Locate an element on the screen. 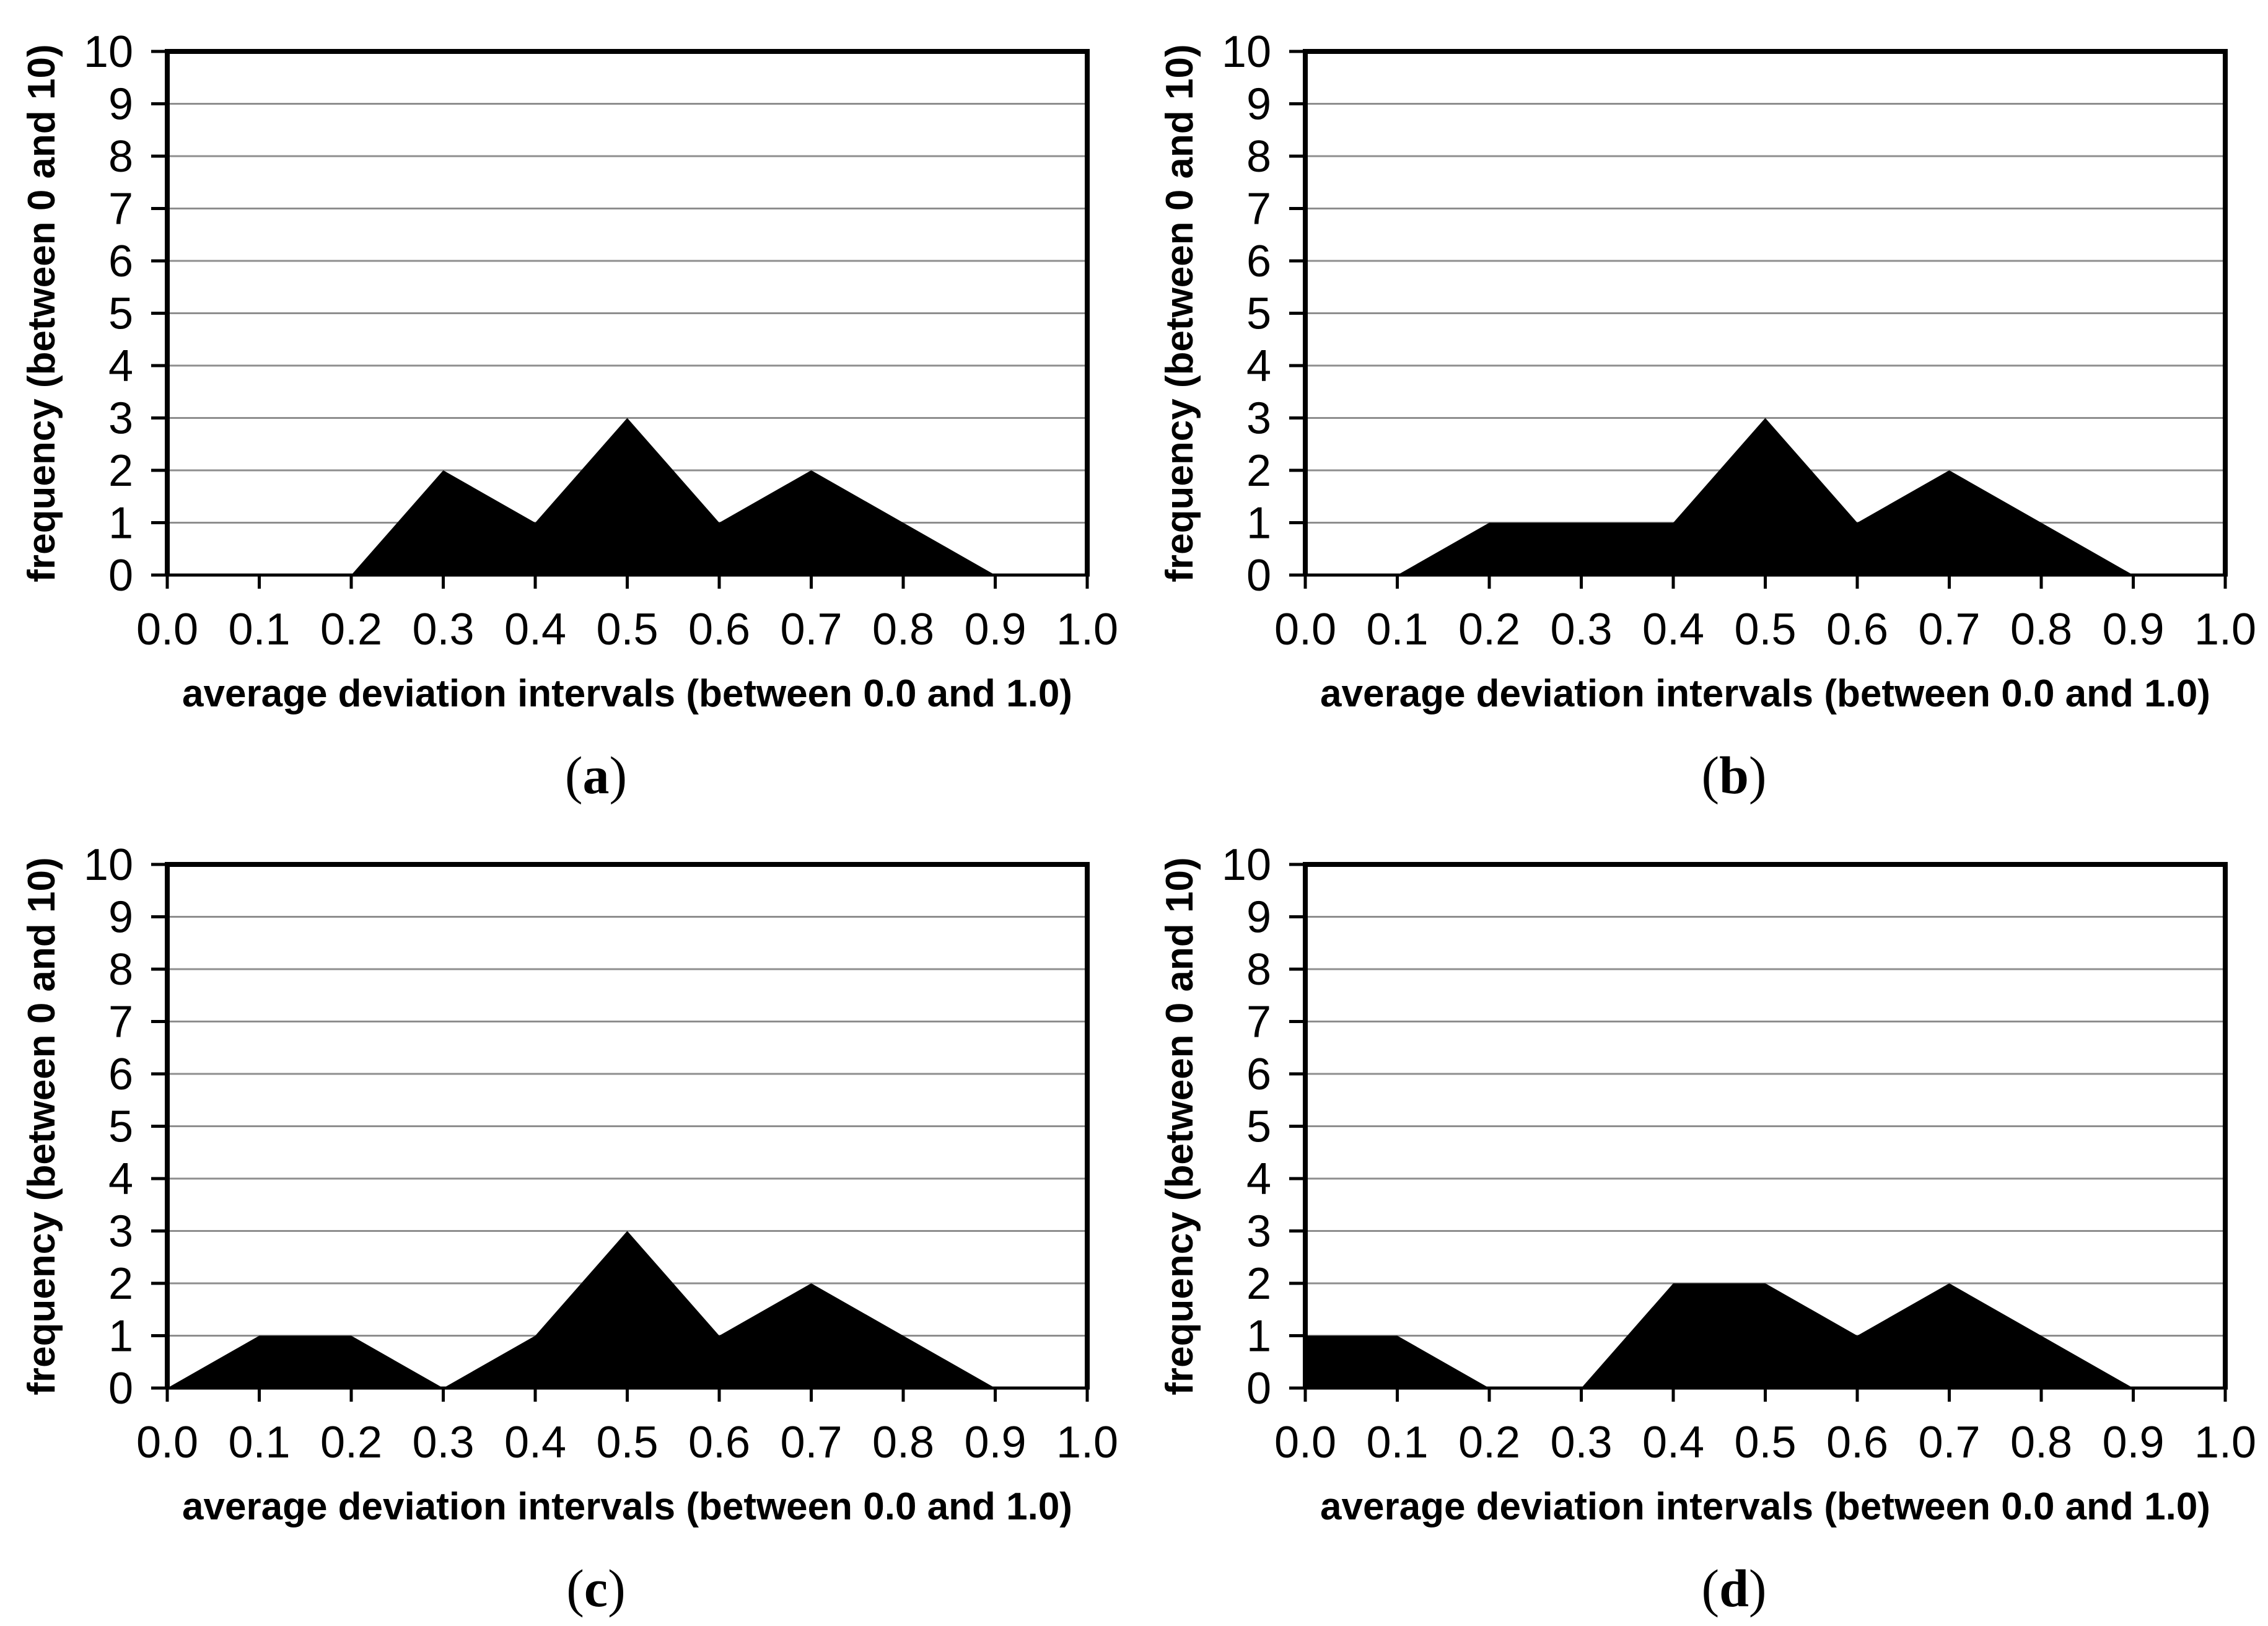 This screenshot has width=2268, height=1626. caption-letter: d is located at coordinates (1734, 1588).